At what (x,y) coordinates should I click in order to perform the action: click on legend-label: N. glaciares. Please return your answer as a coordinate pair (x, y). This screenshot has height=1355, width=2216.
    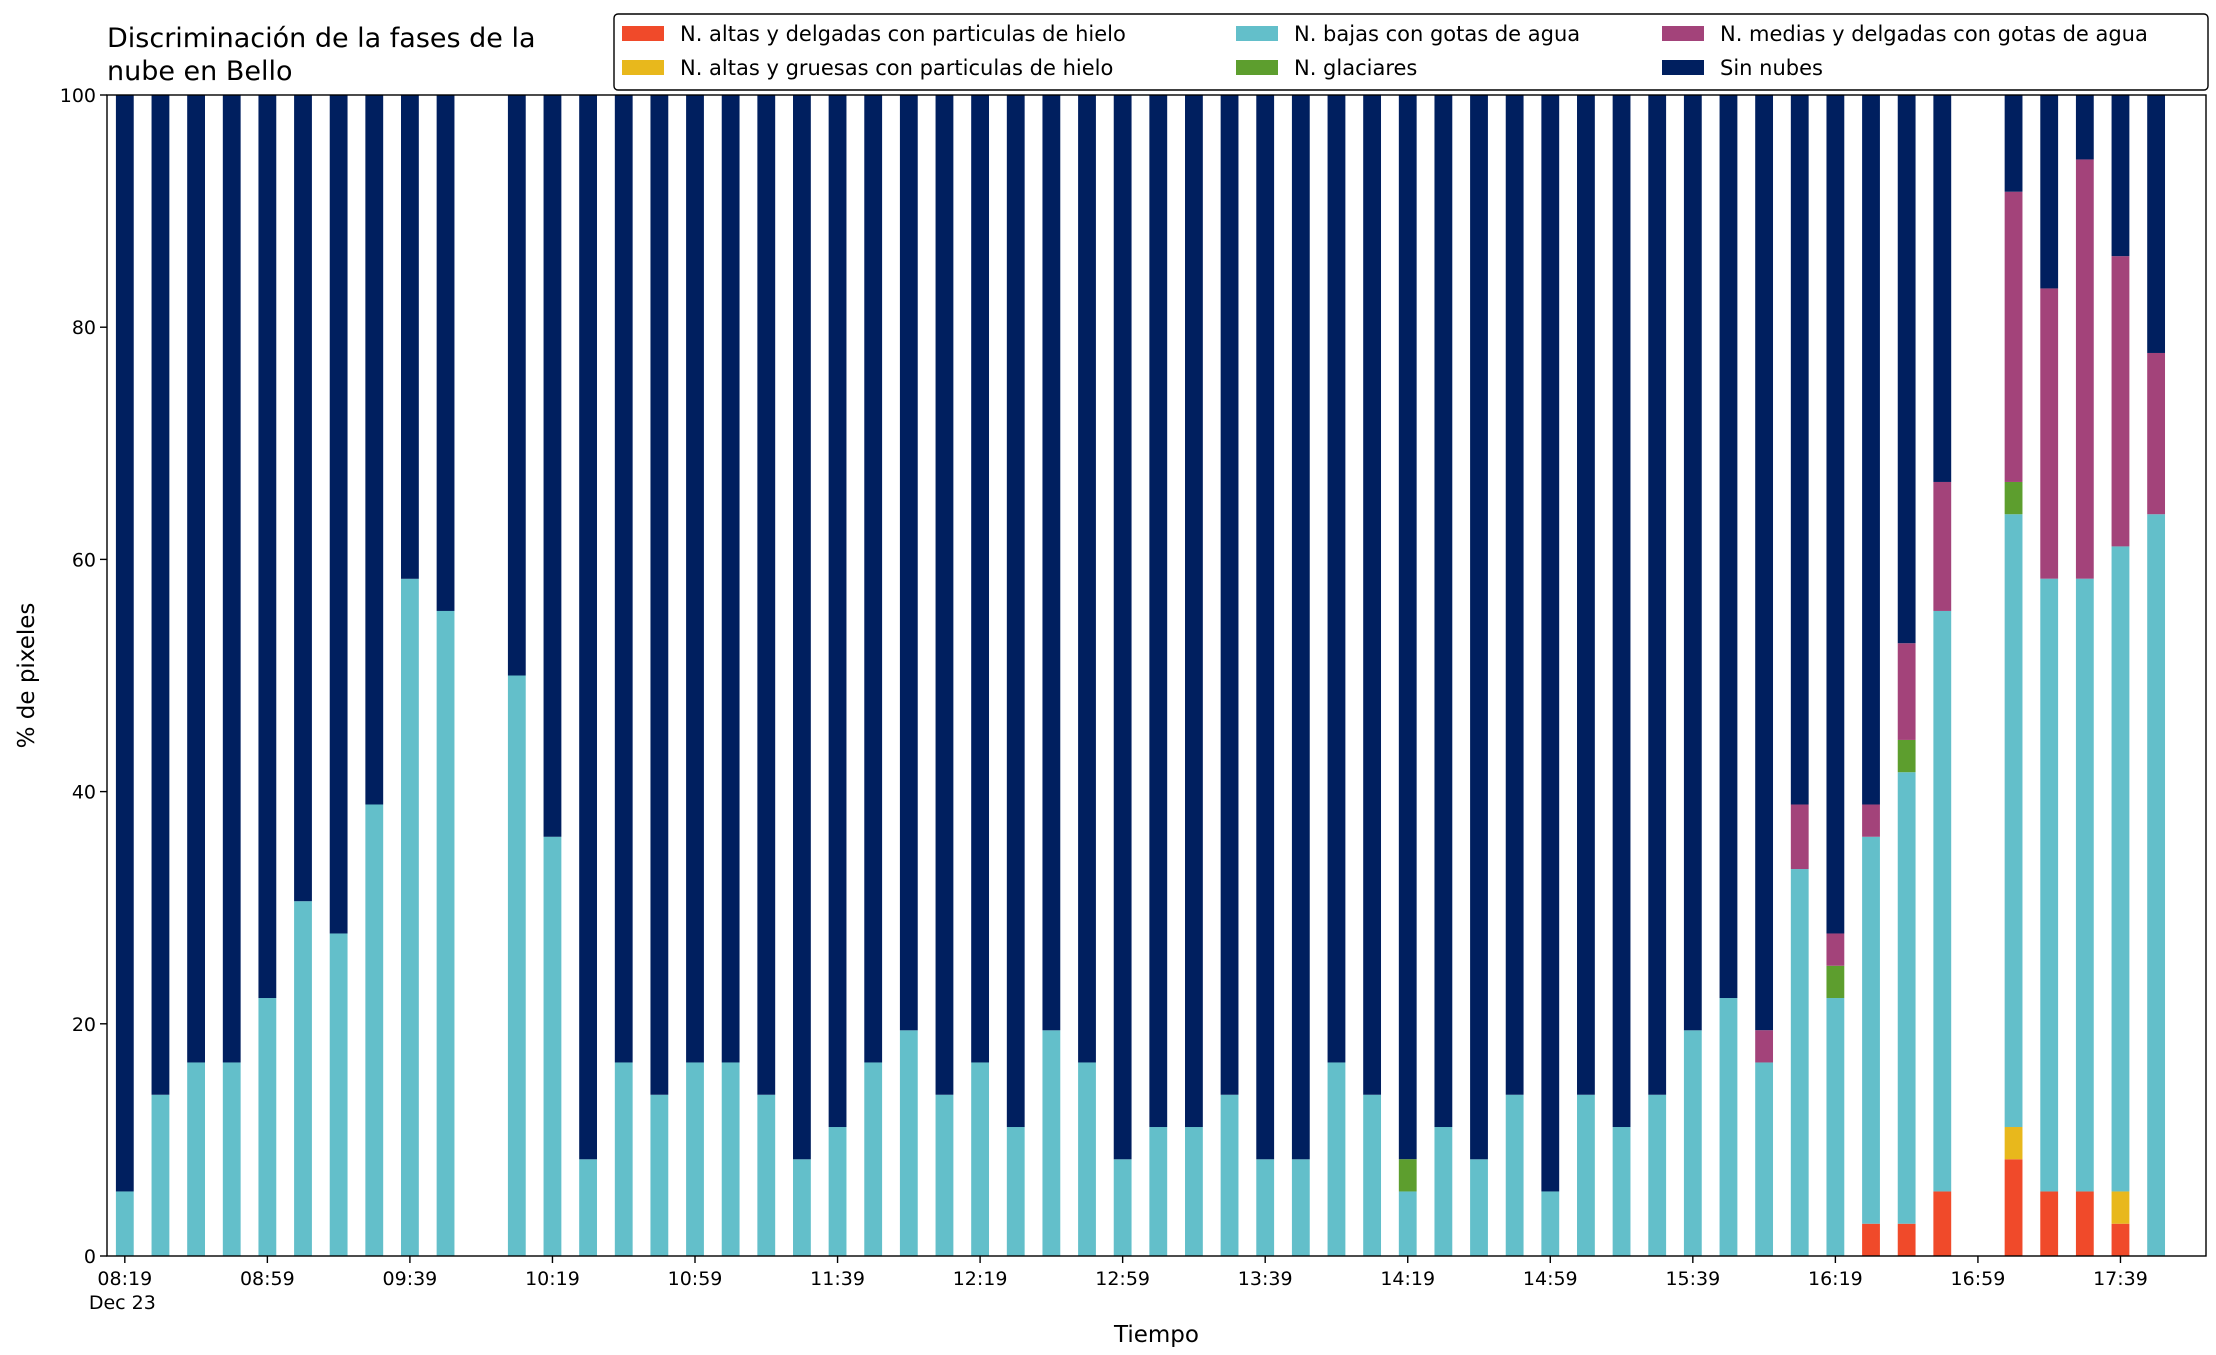
    Looking at the image, I should click on (1355, 68).